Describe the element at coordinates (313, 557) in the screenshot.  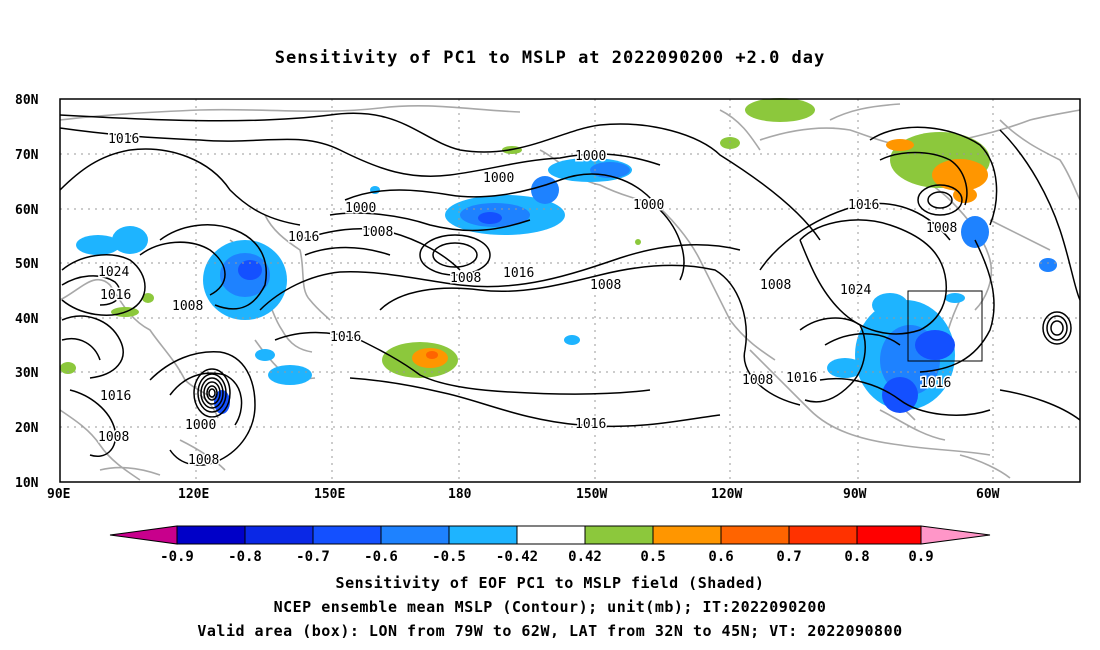
I see `colorbar-label: -0.7` at that location.